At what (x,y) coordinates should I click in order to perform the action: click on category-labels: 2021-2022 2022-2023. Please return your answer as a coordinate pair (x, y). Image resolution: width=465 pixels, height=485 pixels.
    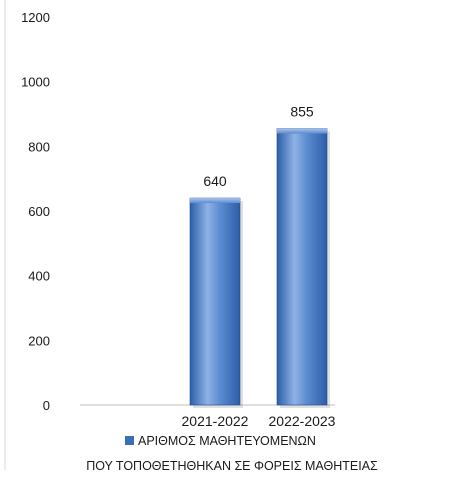
    Looking at the image, I should click on (259, 421).